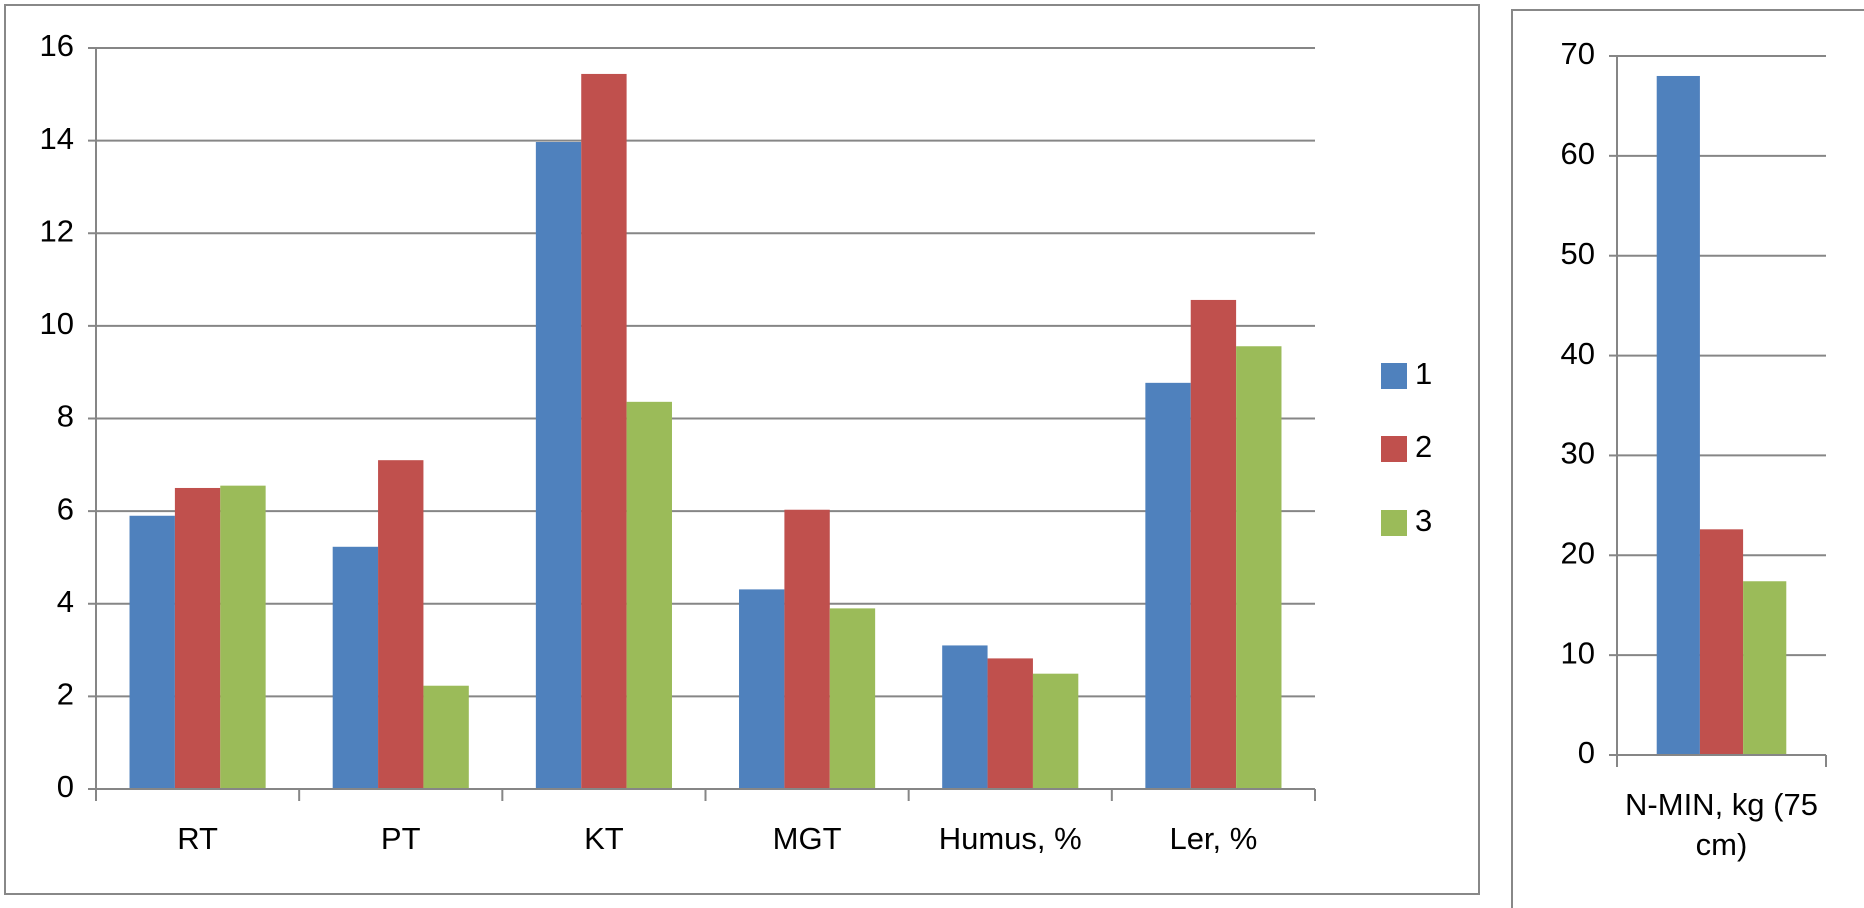 This screenshot has height=908, width=1864. What do you see at coordinates (1578, 153) in the screenshot?
I see `y-tick-label: 60` at bounding box center [1578, 153].